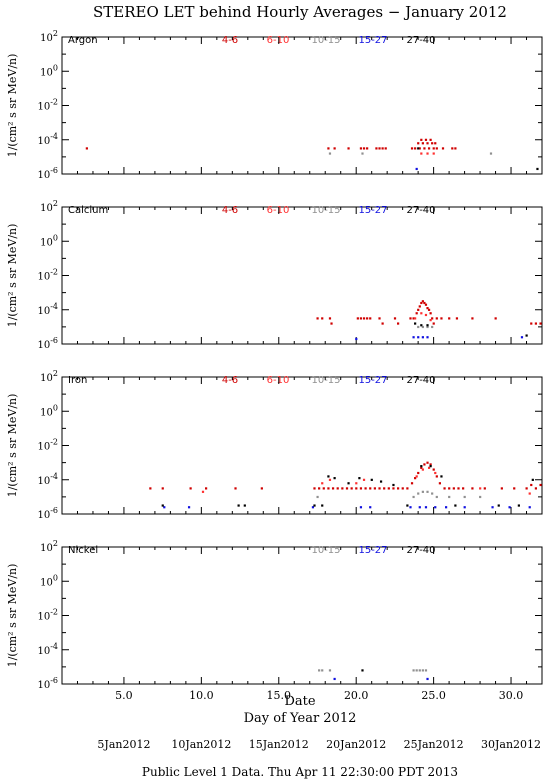 The width and height of the screenshot is (546, 780). What do you see at coordinates (300, 718) in the screenshot?
I see `x-axis-label: Day of Year 2012` at bounding box center [300, 718].